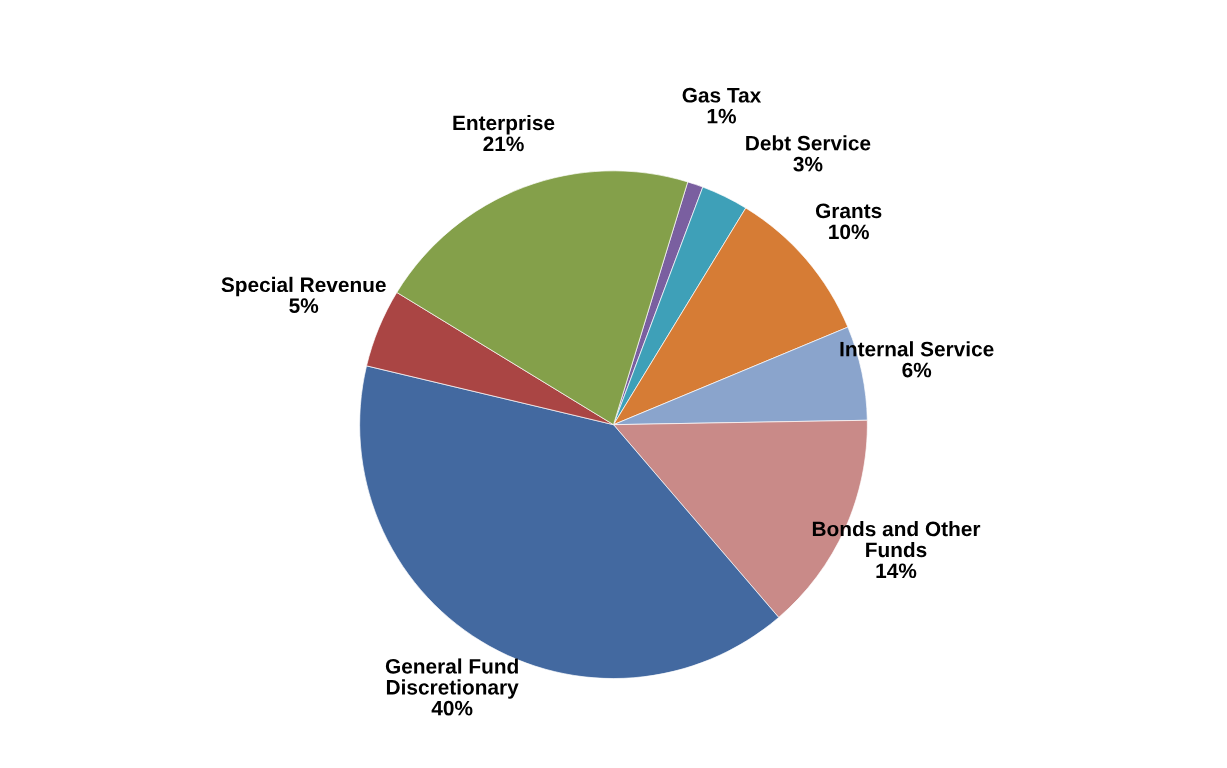  What do you see at coordinates (303, 286) in the screenshot?
I see `slice-label: Special Revenue` at bounding box center [303, 286].